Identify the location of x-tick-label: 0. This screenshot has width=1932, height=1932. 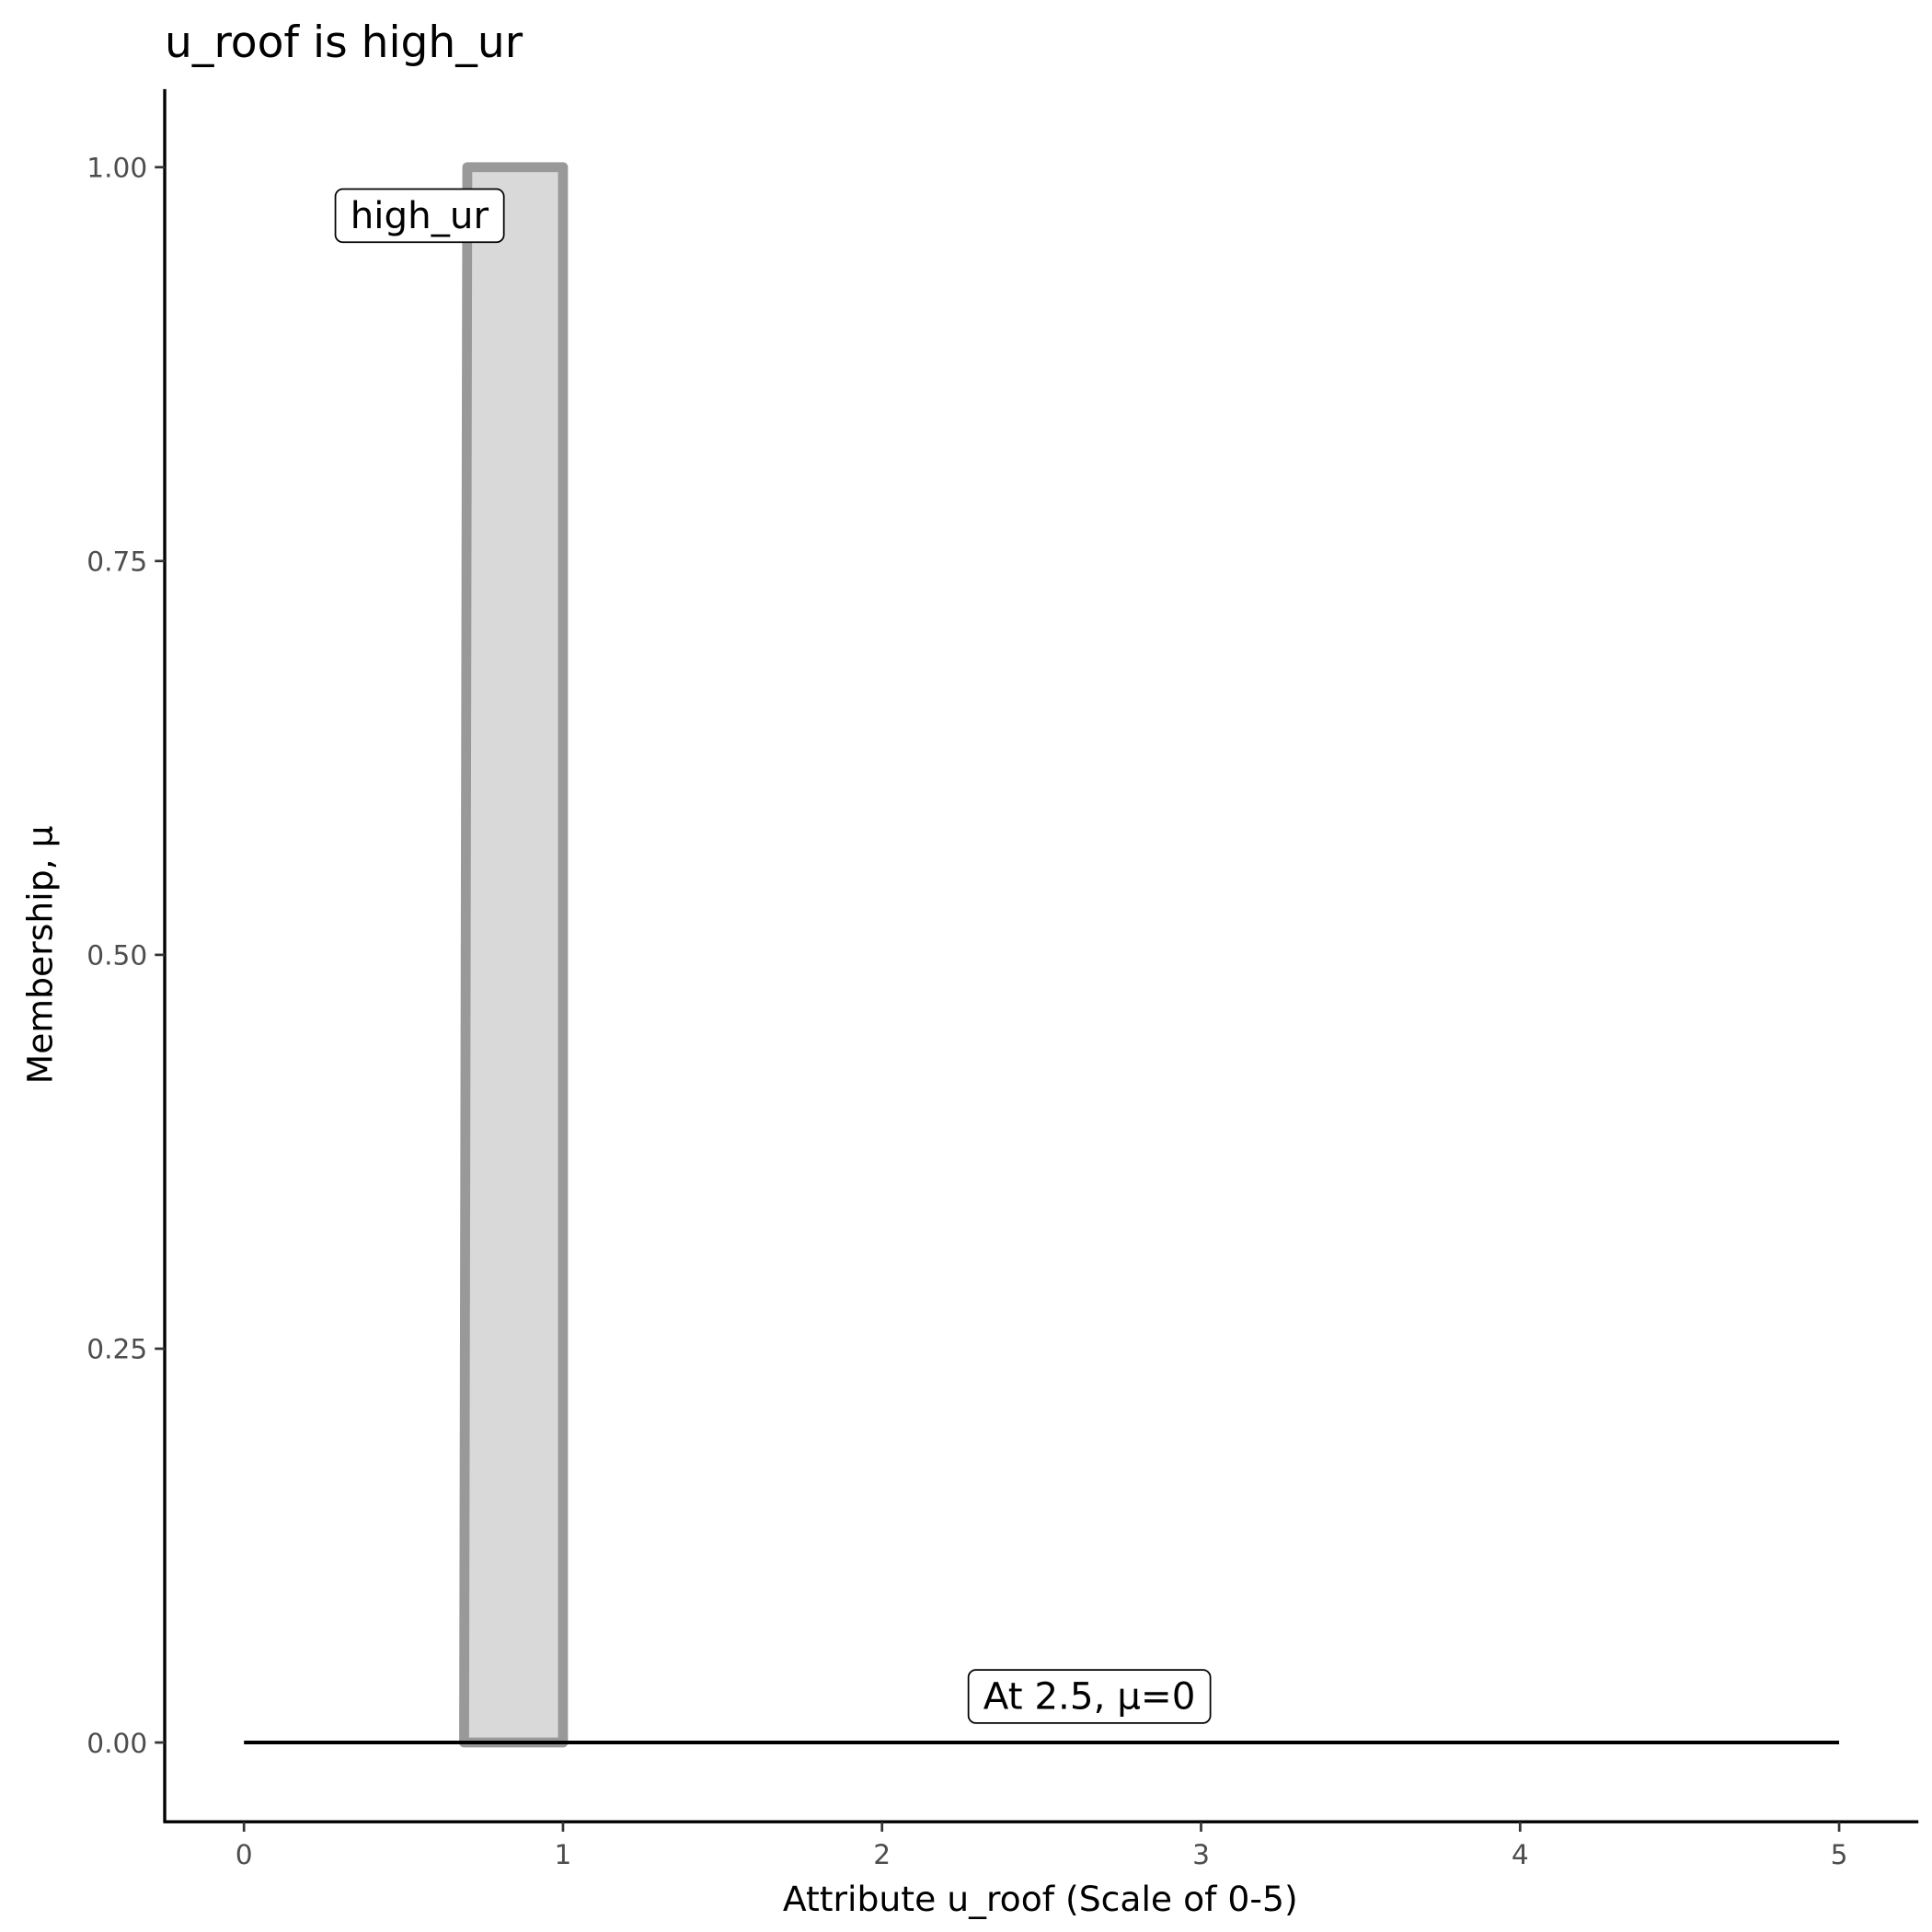
(244, 1854).